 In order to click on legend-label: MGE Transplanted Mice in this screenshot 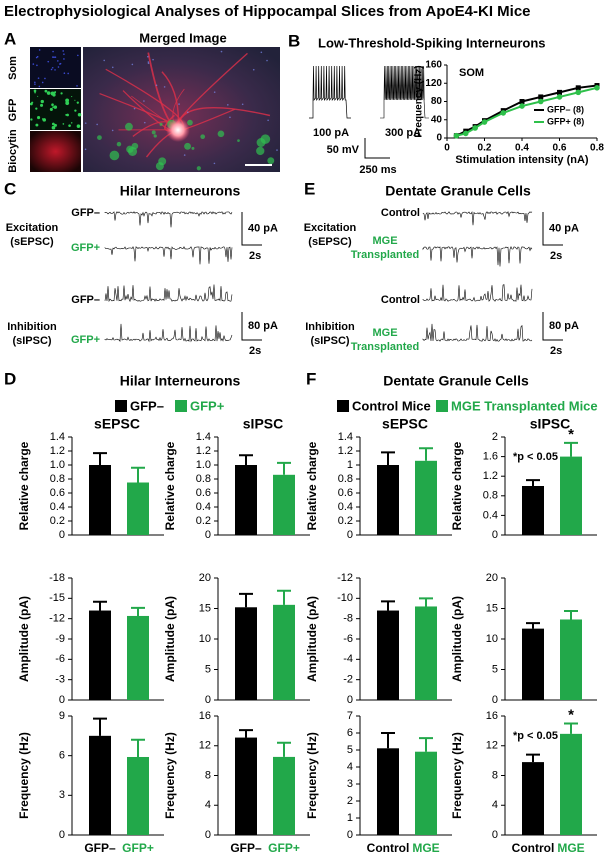, I will do `click(524, 405)`.